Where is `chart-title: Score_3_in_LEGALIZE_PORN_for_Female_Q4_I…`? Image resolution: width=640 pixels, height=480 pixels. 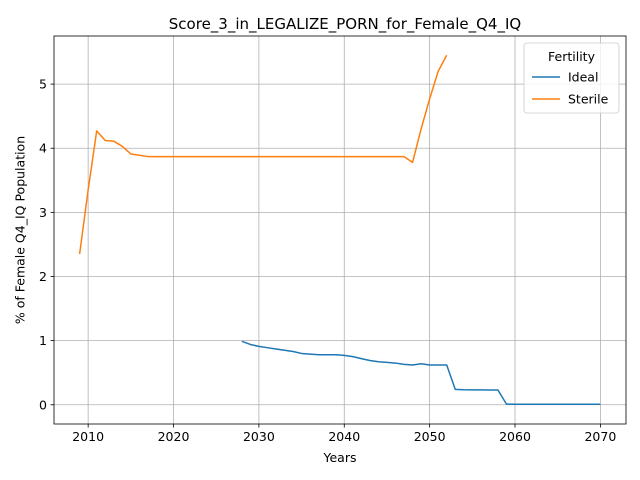
chart-title: Score_3_in_LEGALIZE_PORN_for_Female_Q4_I… is located at coordinates (345, 24).